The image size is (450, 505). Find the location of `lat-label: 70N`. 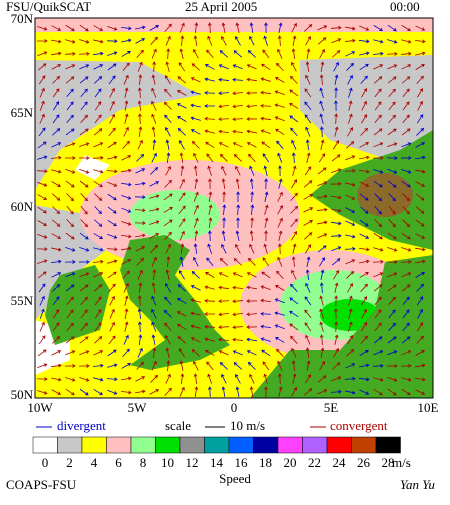

lat-label: 70N is located at coordinates (22, 18).